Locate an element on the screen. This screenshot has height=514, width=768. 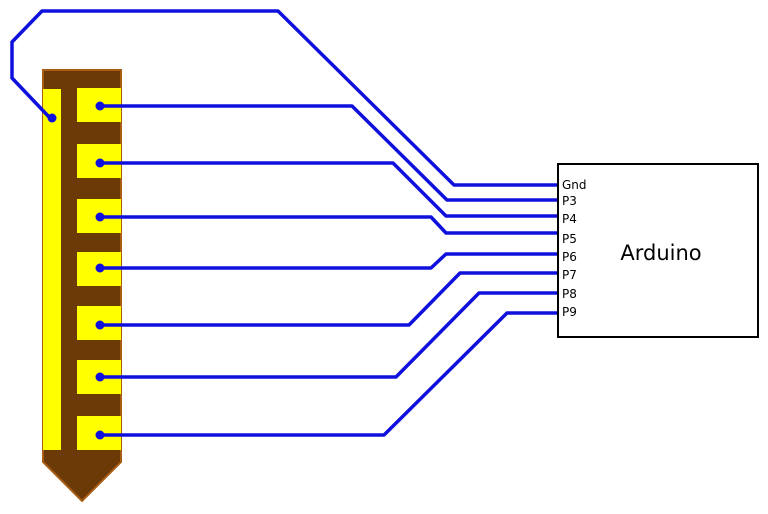
arduino-title: Arduino is located at coordinates (660, 253).